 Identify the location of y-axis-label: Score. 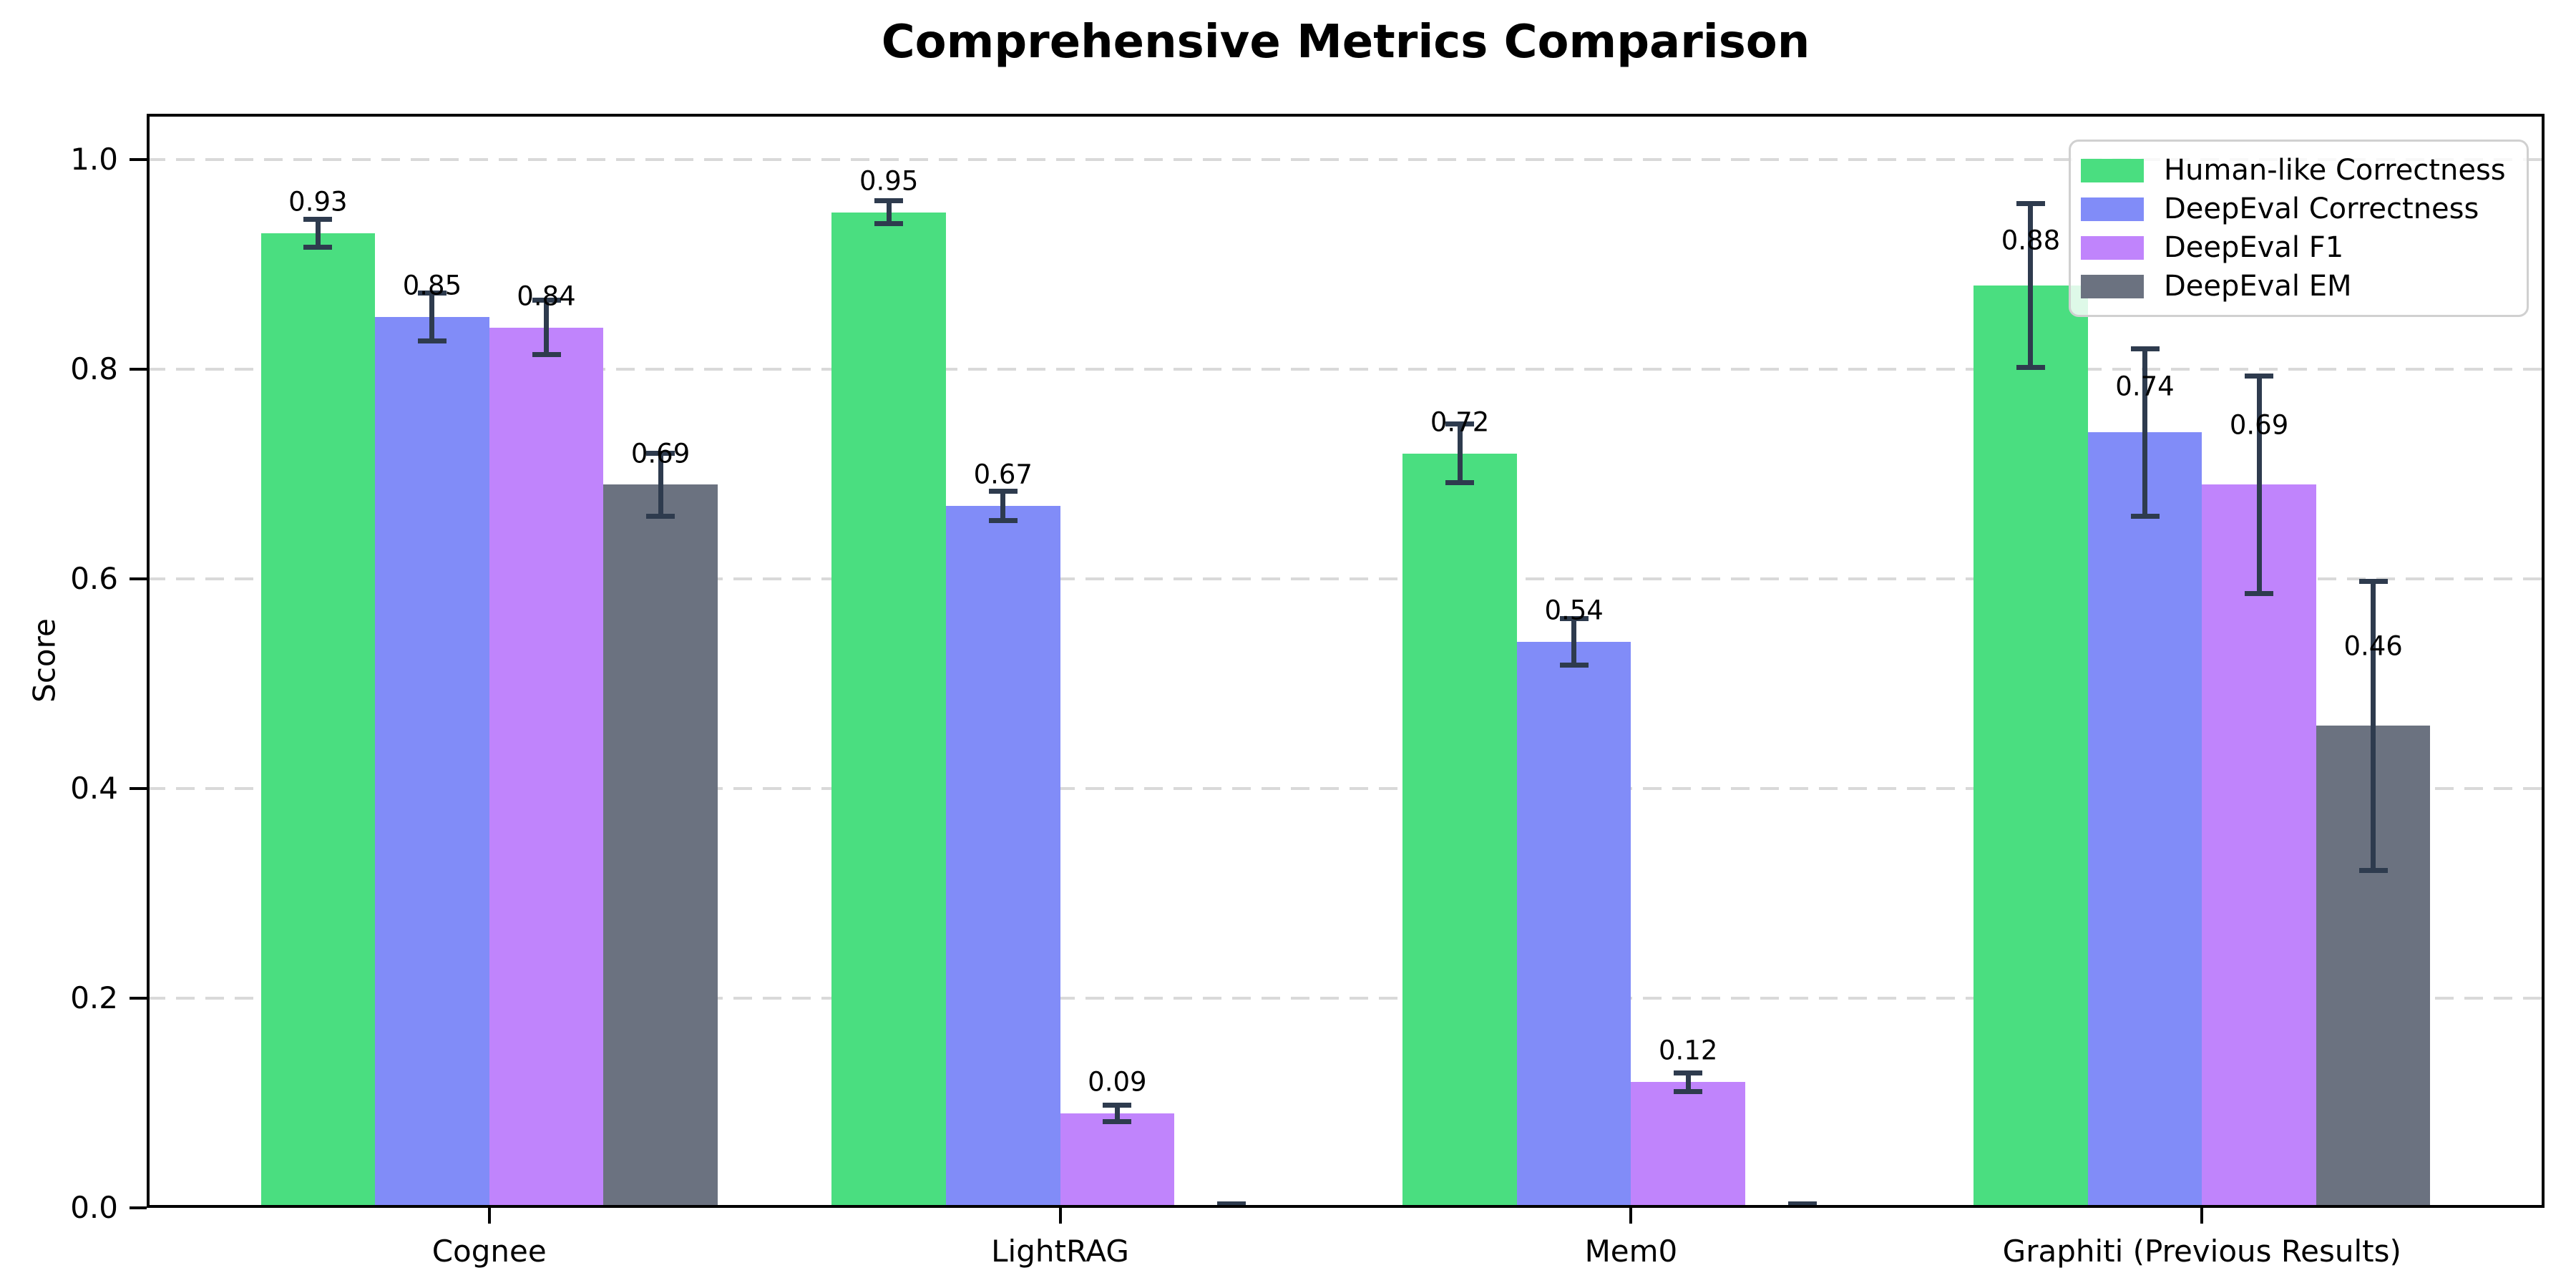
(44, 660).